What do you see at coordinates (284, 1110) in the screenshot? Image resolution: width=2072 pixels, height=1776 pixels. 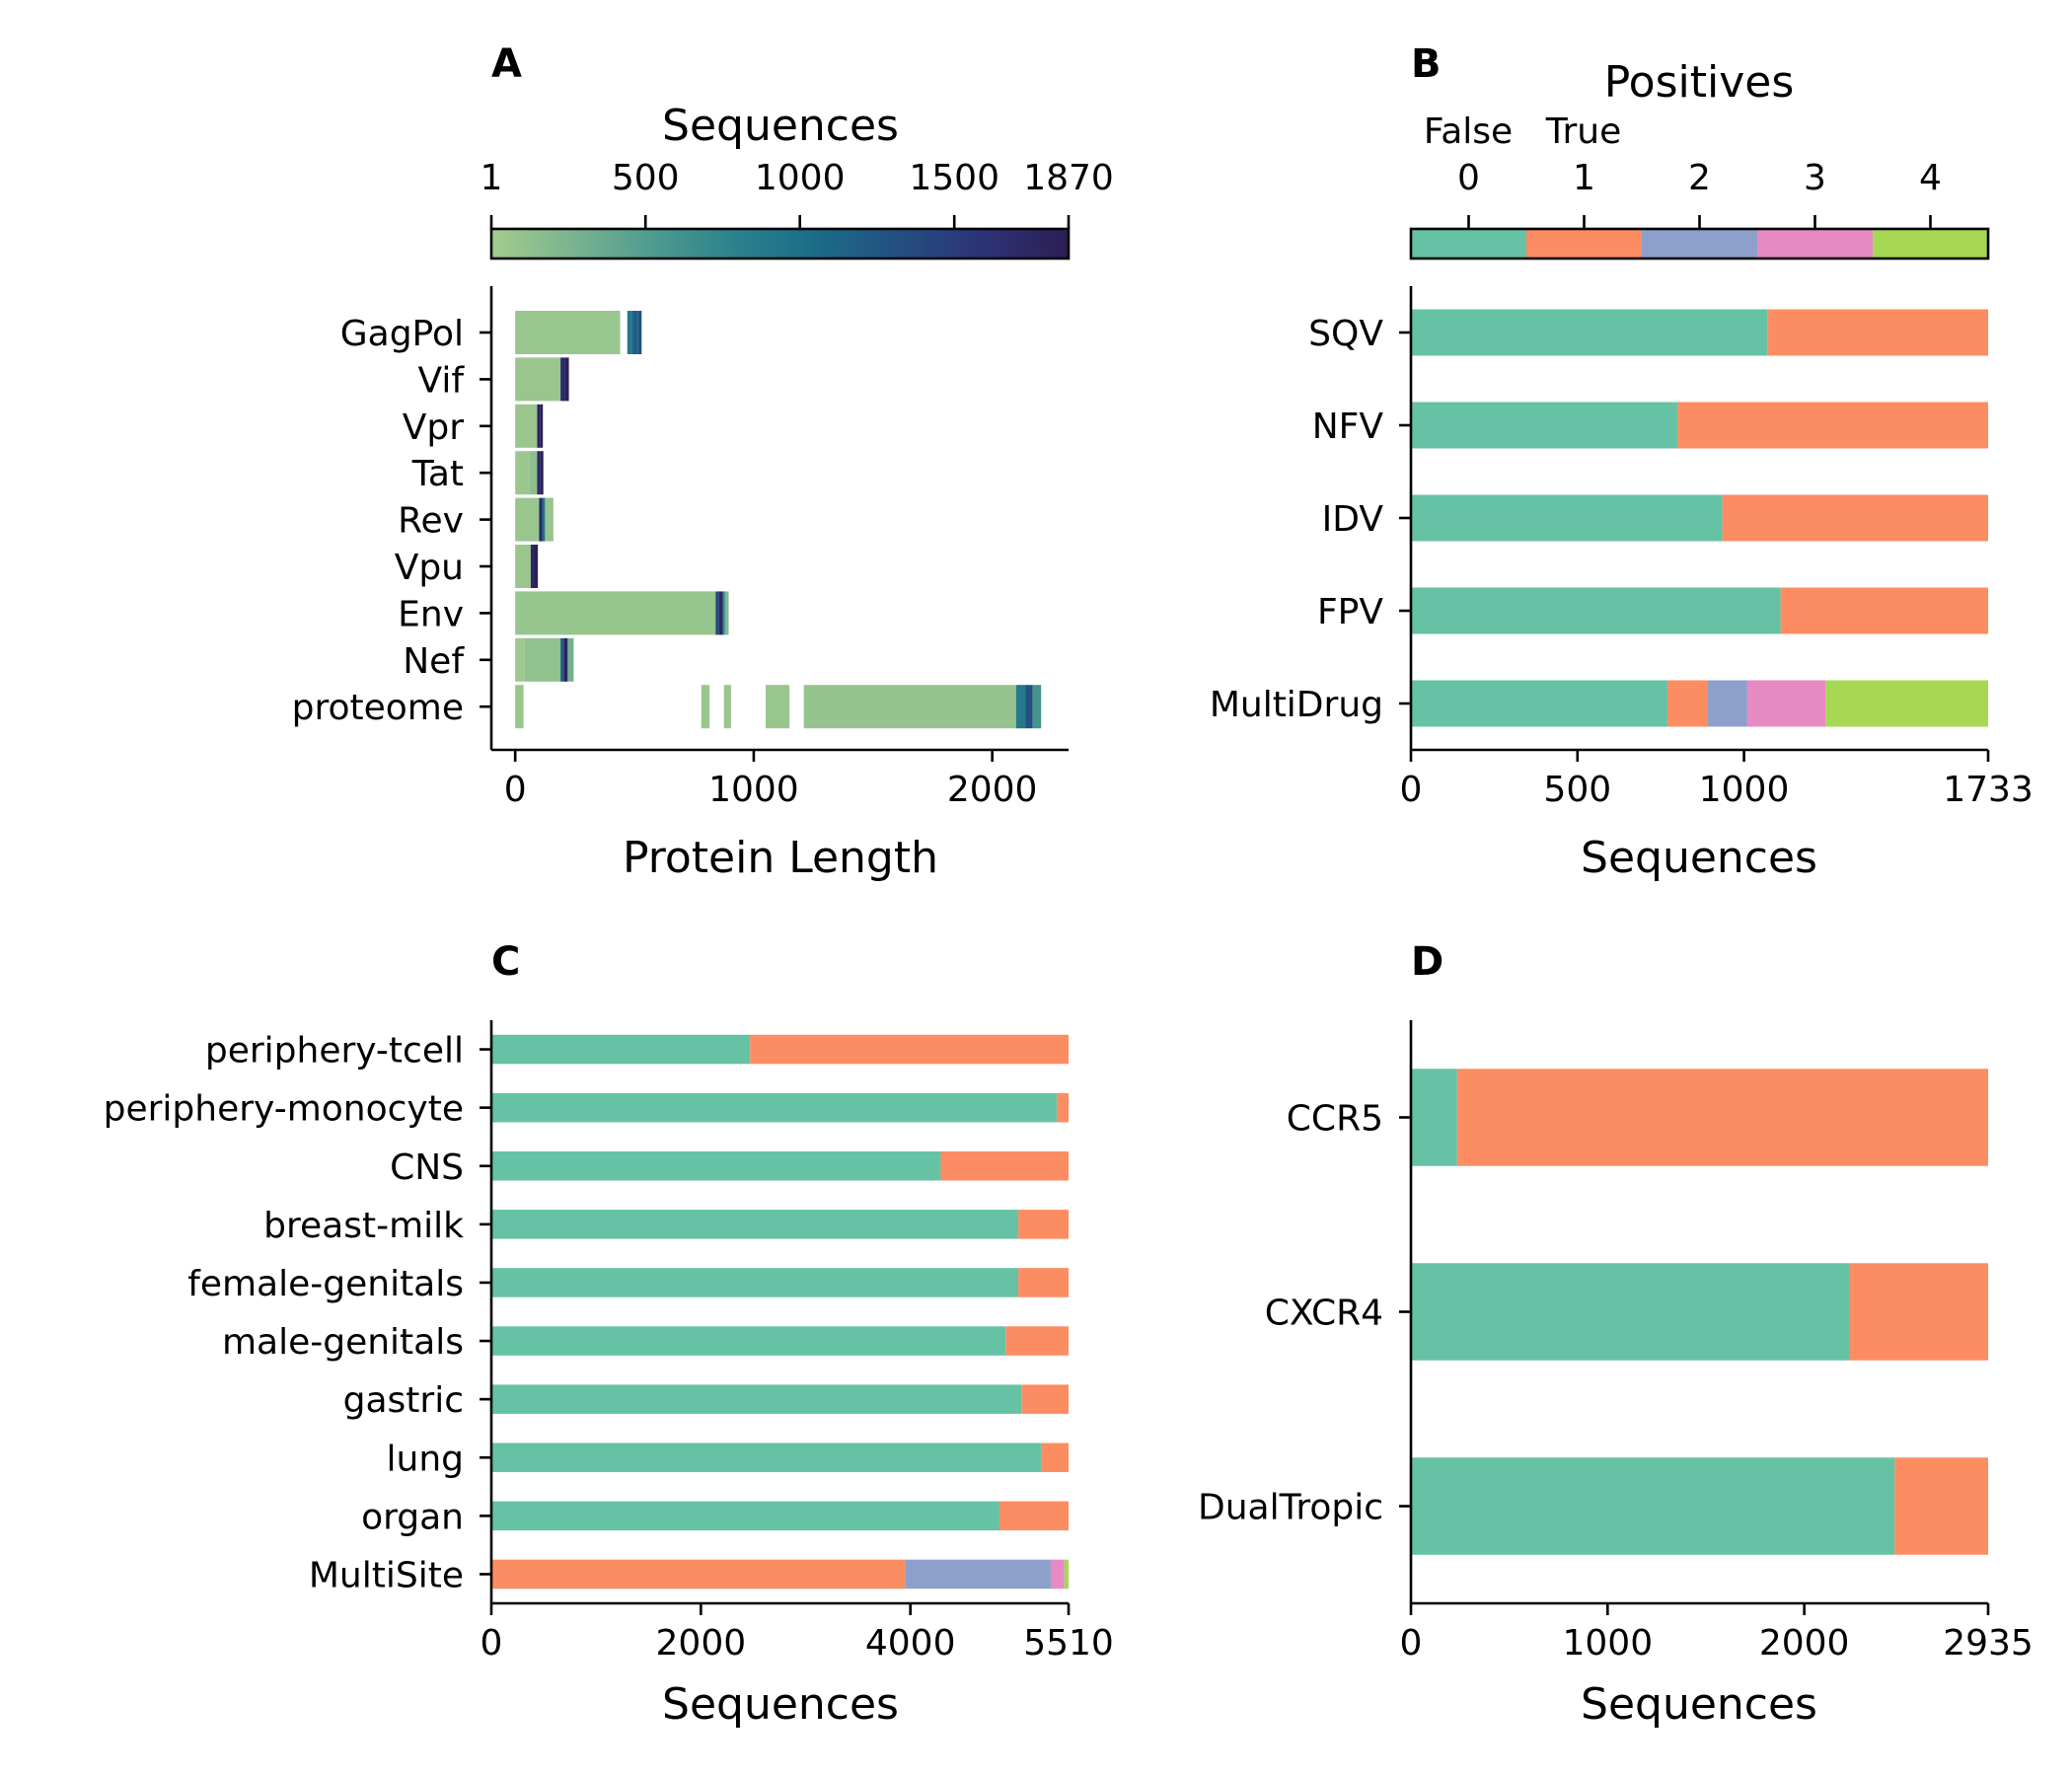 I see `y-tick-label-periphery-monocyte: periphery-monocyte` at bounding box center [284, 1110].